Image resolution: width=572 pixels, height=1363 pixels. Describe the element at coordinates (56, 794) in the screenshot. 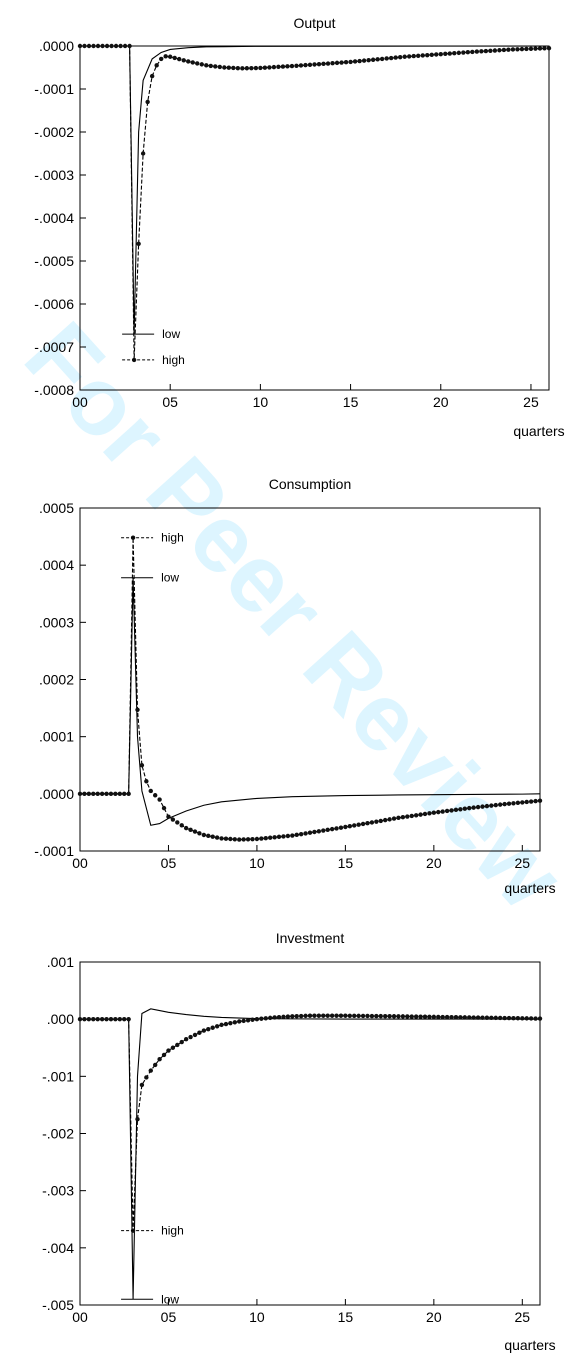

I see `y-tick-label: .0000` at that location.